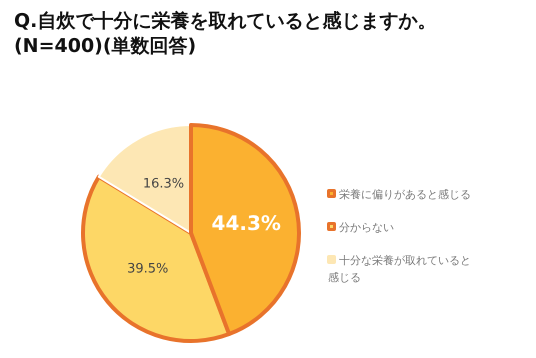 This screenshot has height=358, width=536. I want to click on data-label: 16.3%, so click(163, 184).